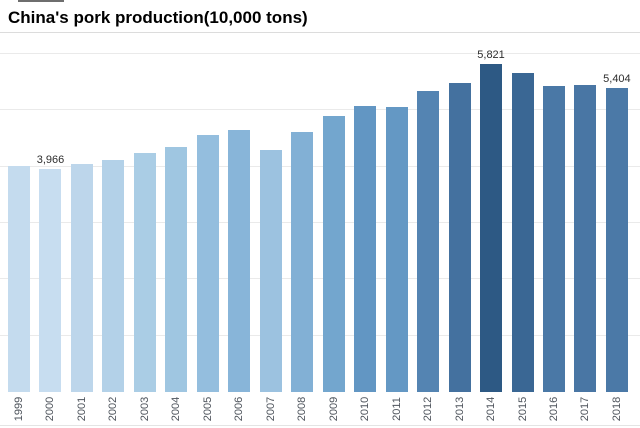 The image size is (640, 428). I want to click on x-tick-2009: 2009, so click(334, 409).